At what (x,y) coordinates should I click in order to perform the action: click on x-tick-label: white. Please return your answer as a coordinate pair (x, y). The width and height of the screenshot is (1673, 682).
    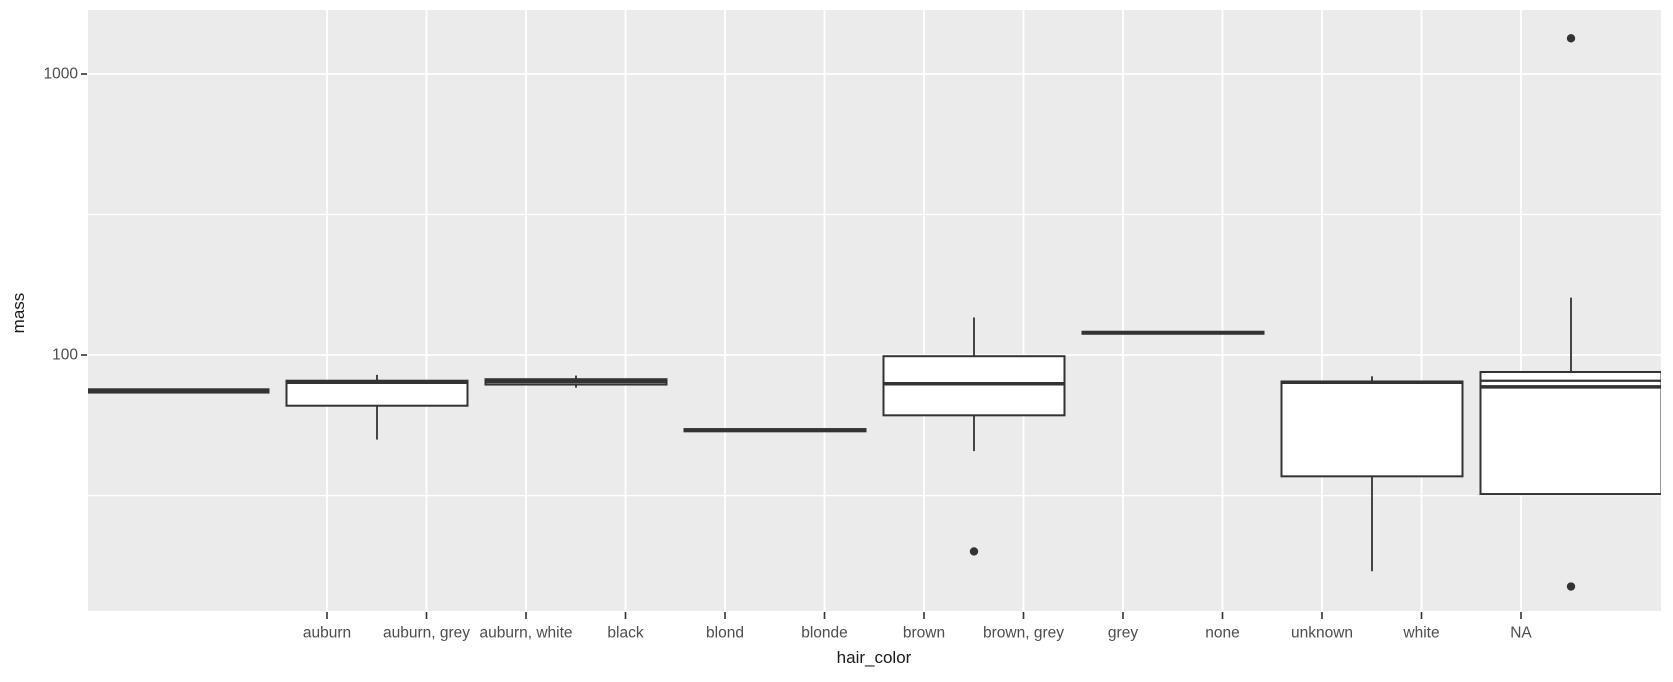
    Looking at the image, I should click on (1420, 633).